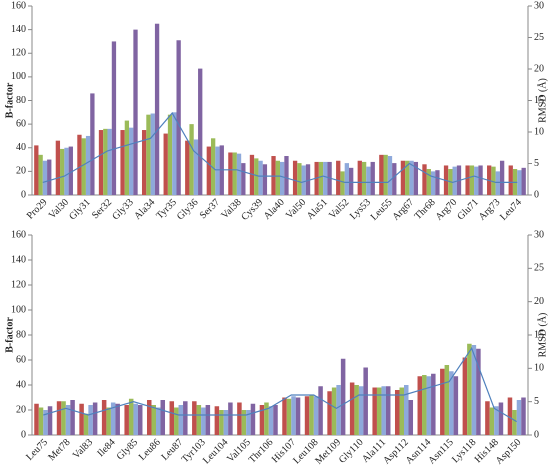 The width and height of the screenshot is (550, 470). What do you see at coordinates (21, 384) in the screenshot?
I see `y-tick-label: 40` at bounding box center [21, 384].